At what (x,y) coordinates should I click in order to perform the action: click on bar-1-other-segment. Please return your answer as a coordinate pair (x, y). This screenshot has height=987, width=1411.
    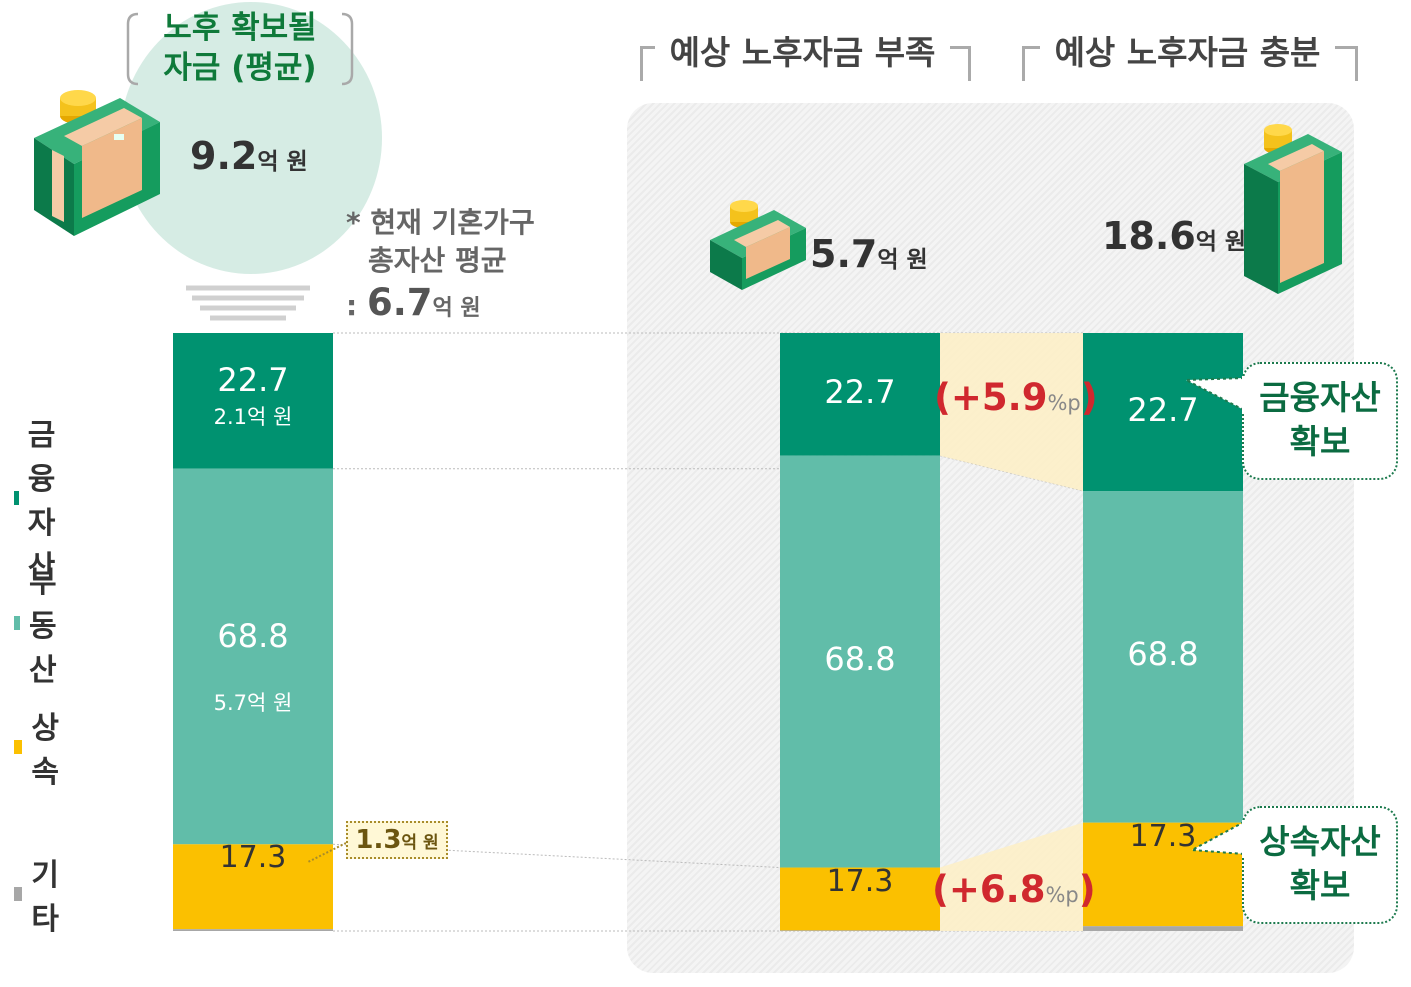
    Looking at the image, I should click on (253, 930).